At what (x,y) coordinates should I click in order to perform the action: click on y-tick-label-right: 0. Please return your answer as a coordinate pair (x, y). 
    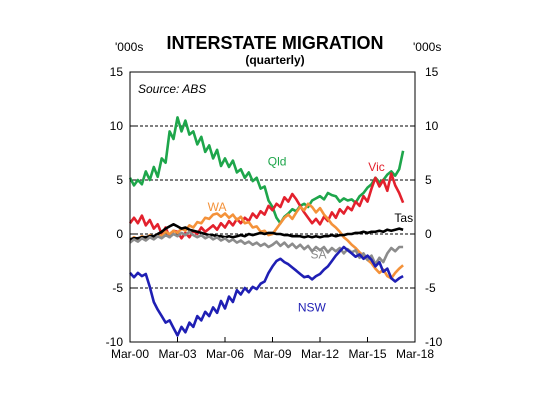
    Looking at the image, I should click on (428, 234).